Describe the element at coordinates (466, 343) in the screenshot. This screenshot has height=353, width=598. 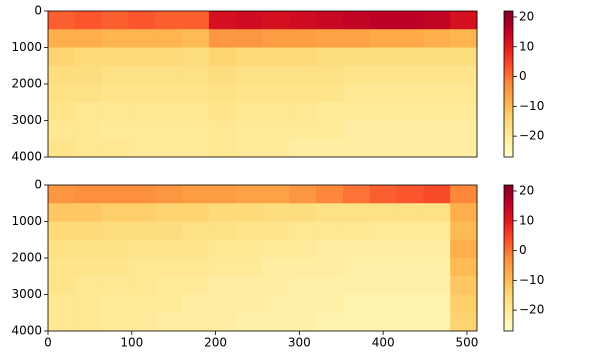
I see `x-tick-label: 500` at that location.